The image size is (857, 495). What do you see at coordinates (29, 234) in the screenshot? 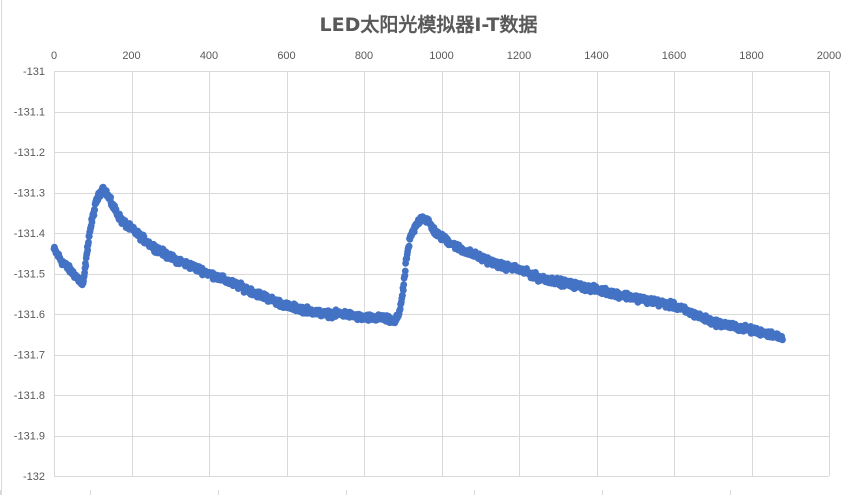
I see `y-tick-label: -131.4` at bounding box center [29, 234].